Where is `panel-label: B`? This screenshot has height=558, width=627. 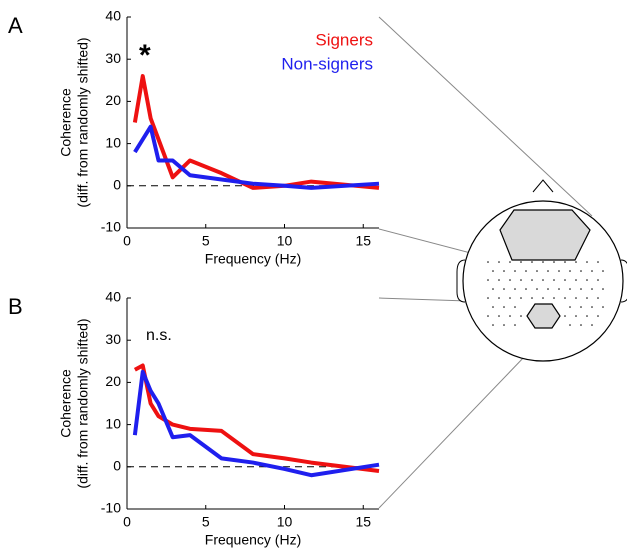
panel-label: B is located at coordinates (15, 306).